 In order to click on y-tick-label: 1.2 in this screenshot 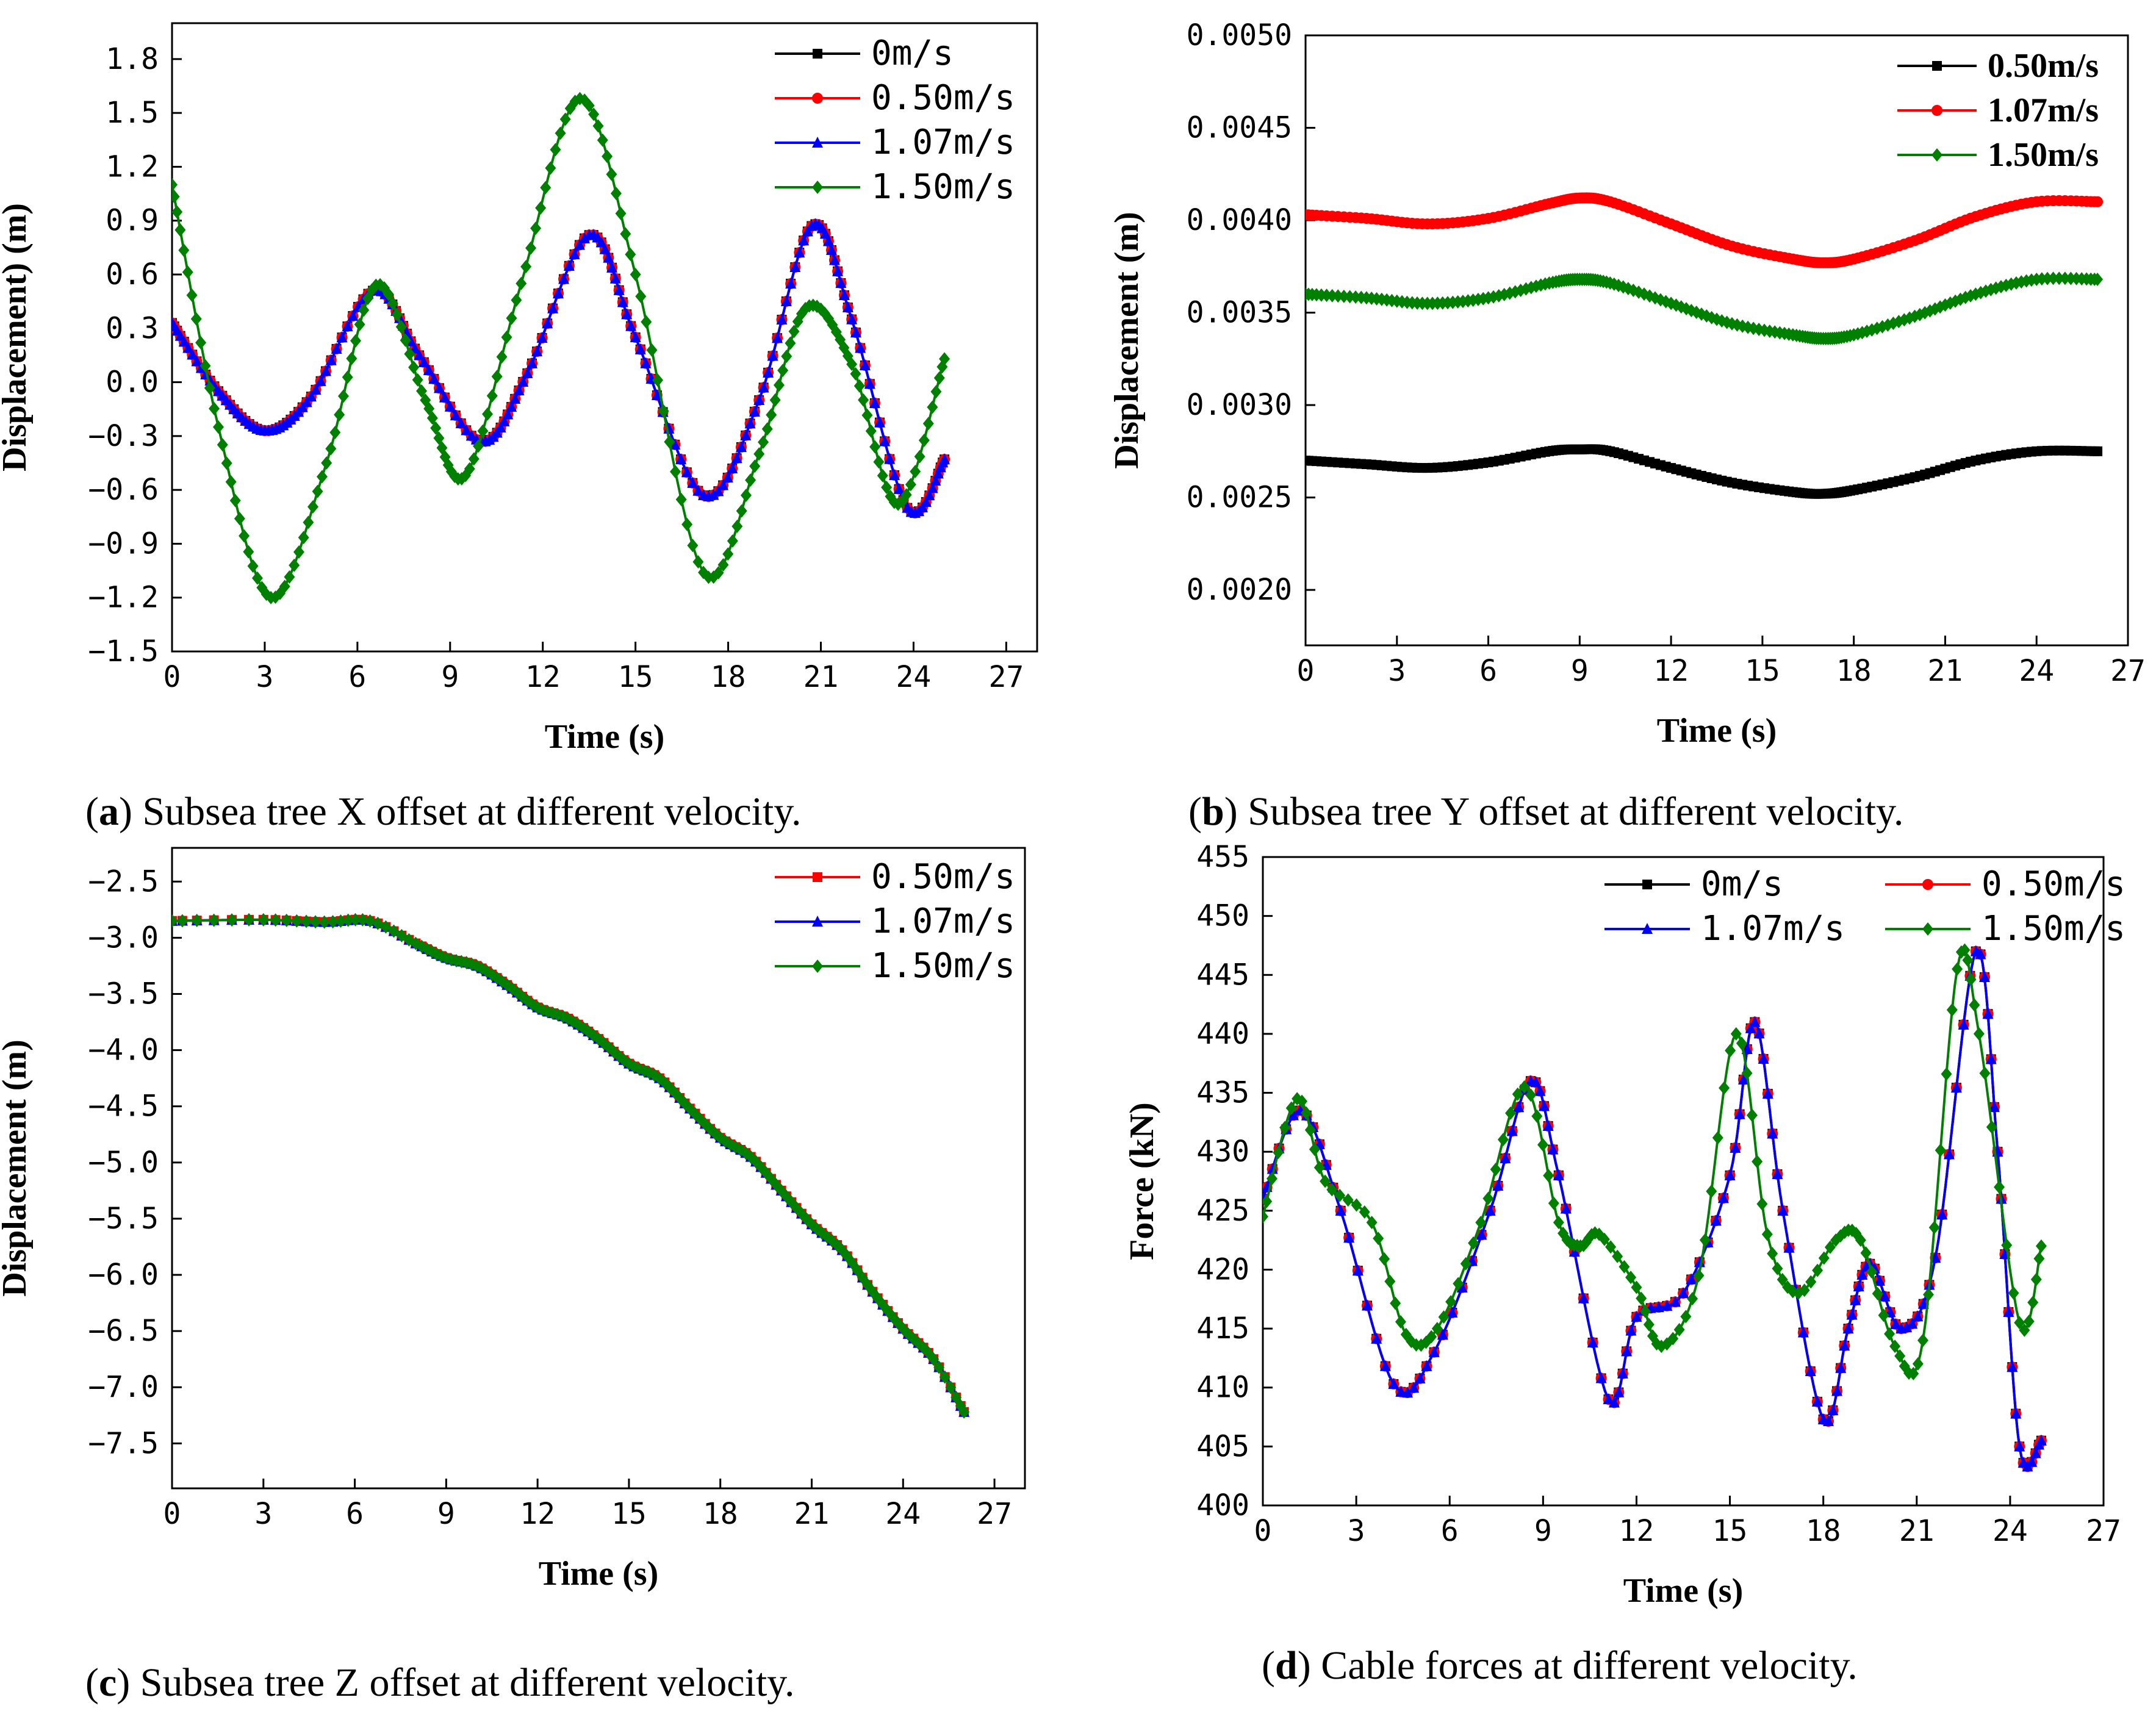, I will do `click(132, 166)`.